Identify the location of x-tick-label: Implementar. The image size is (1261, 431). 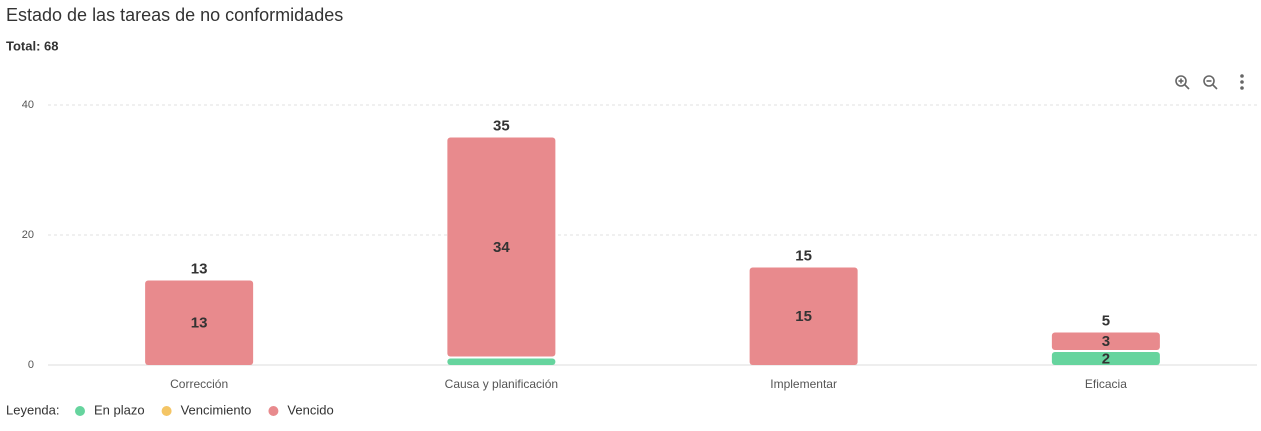
(803, 384).